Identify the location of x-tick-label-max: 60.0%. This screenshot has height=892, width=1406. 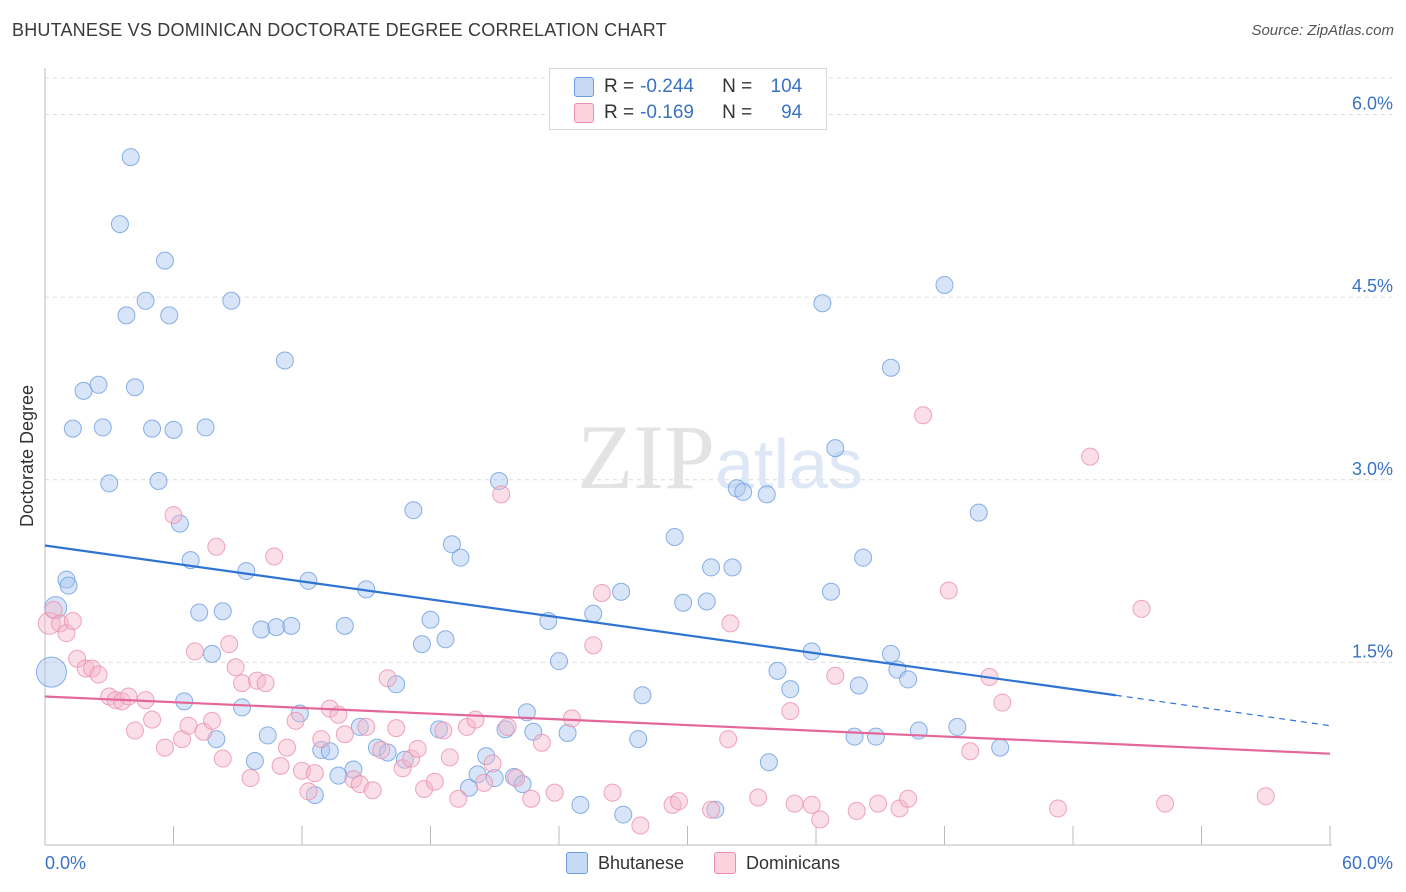
(1367, 863).